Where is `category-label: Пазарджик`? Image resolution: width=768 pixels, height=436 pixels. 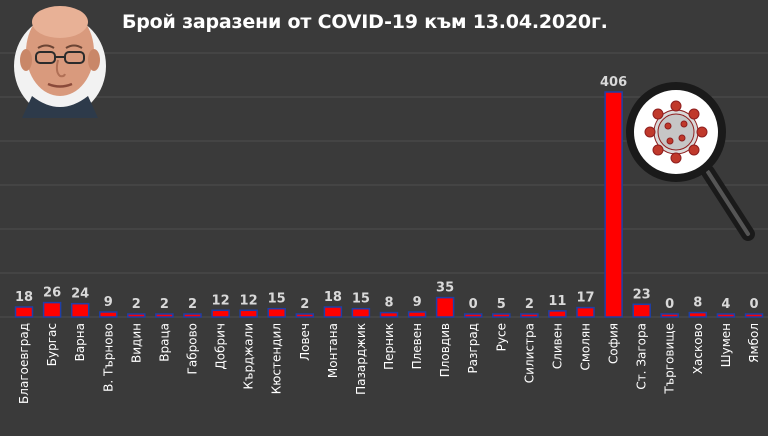 category-label: Пазарджик is located at coordinates (361, 359).